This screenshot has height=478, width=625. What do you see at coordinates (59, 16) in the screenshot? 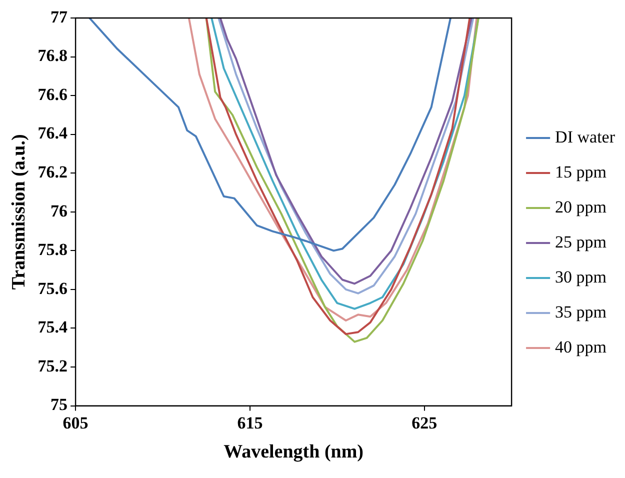
I see `y-tick-label: 77` at bounding box center [59, 16].